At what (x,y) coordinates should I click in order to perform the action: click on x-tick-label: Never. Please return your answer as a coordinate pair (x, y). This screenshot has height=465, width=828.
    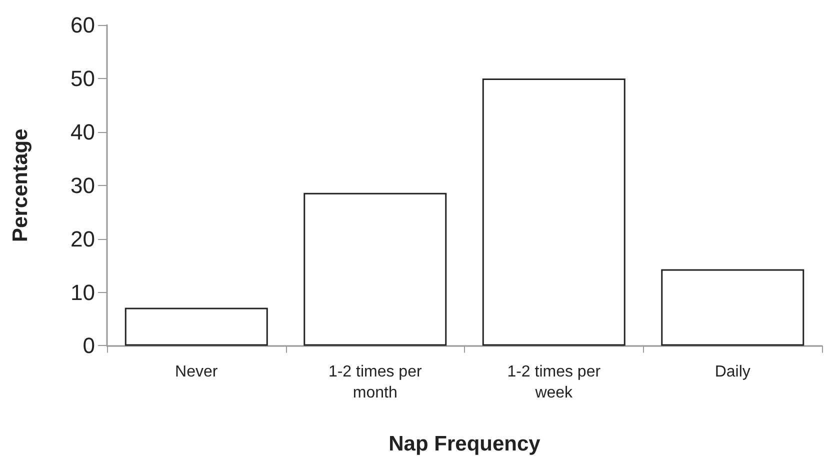
    Looking at the image, I should click on (196, 372).